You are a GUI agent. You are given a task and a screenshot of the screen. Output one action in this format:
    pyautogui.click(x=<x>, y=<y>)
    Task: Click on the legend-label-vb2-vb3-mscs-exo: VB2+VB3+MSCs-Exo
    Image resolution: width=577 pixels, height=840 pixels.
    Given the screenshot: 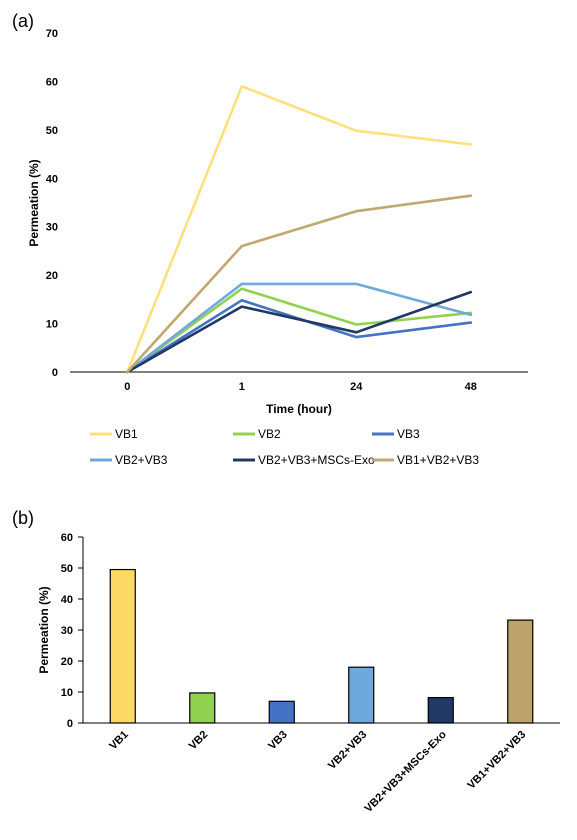 What is the action you would take?
    pyautogui.click(x=316, y=460)
    